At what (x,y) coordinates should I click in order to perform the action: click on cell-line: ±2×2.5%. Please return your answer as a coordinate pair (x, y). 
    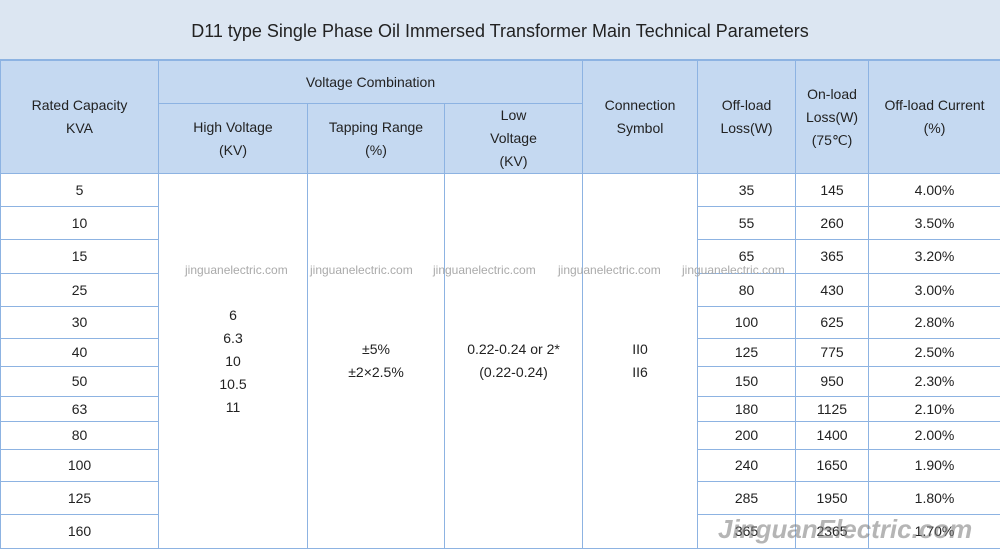
    Looking at the image, I should click on (376, 372).